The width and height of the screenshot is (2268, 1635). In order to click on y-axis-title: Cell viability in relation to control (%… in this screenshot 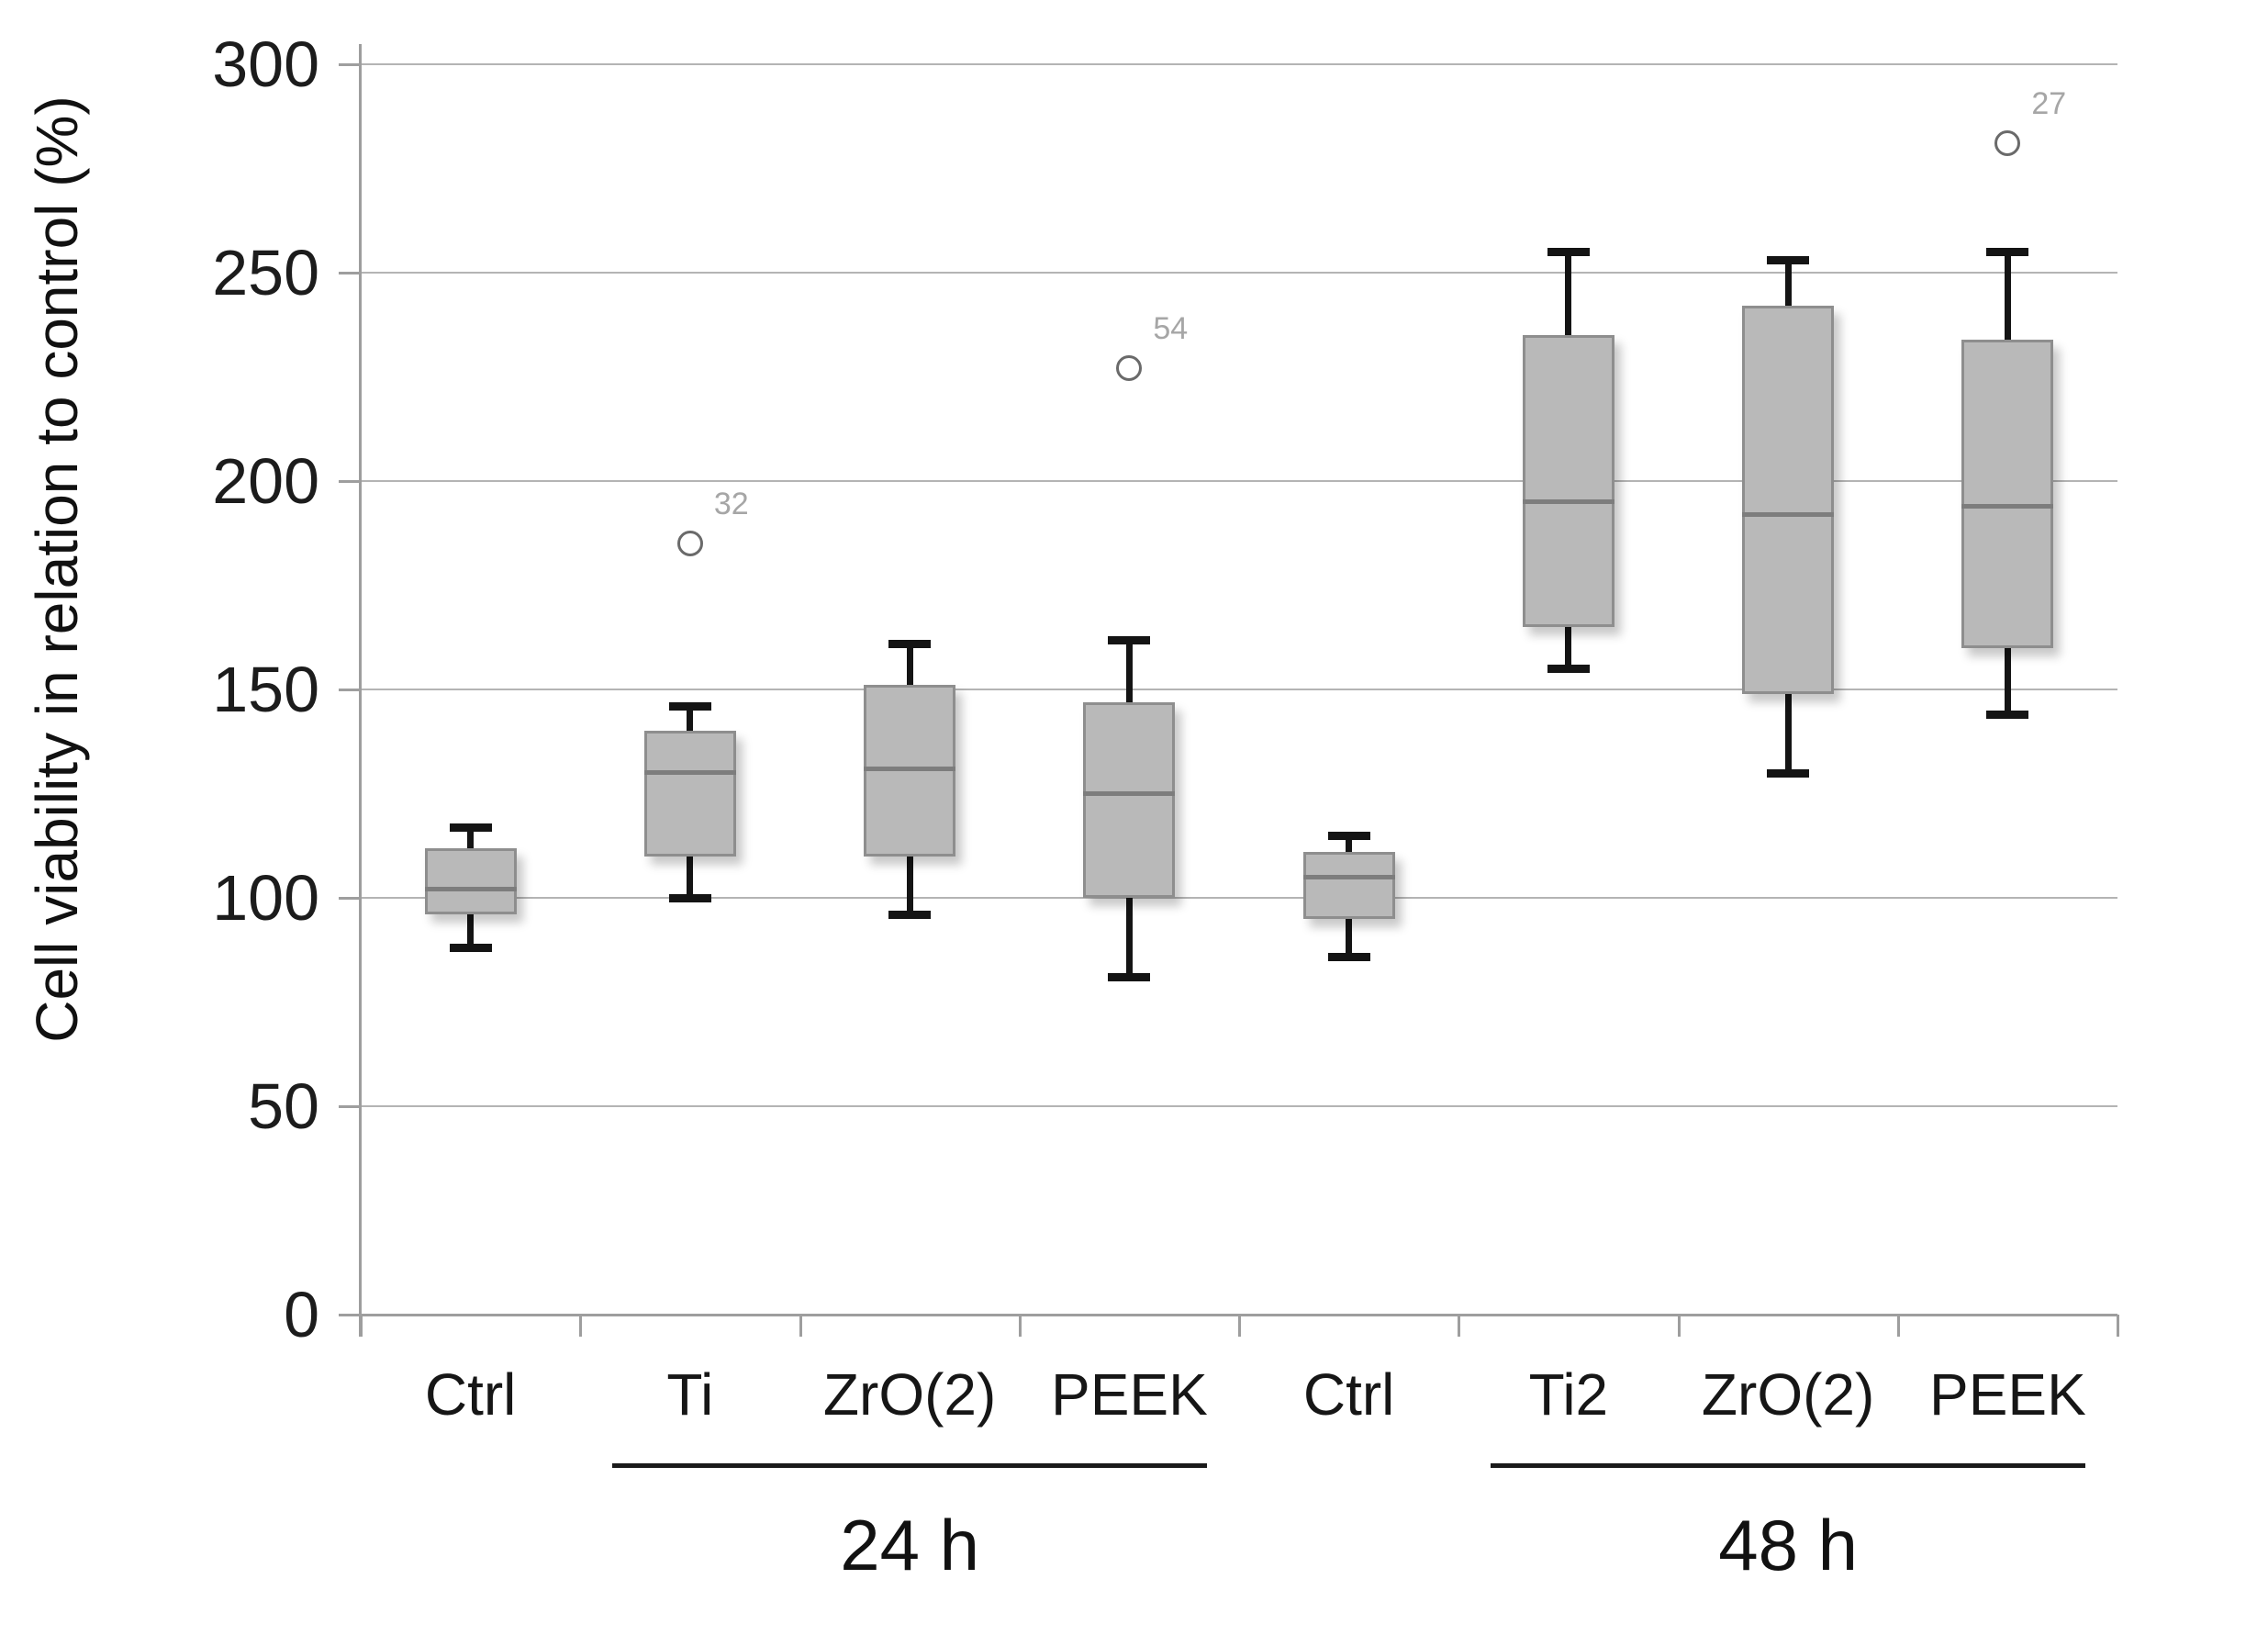, I will do `click(57, 569)`.